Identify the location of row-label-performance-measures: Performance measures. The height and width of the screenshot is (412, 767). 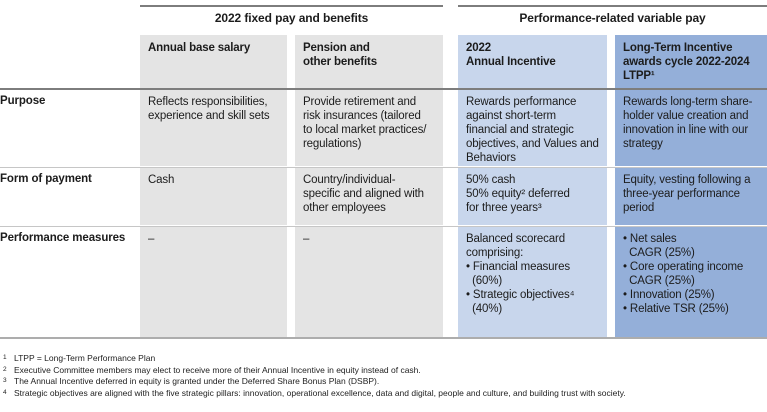
(70, 282).